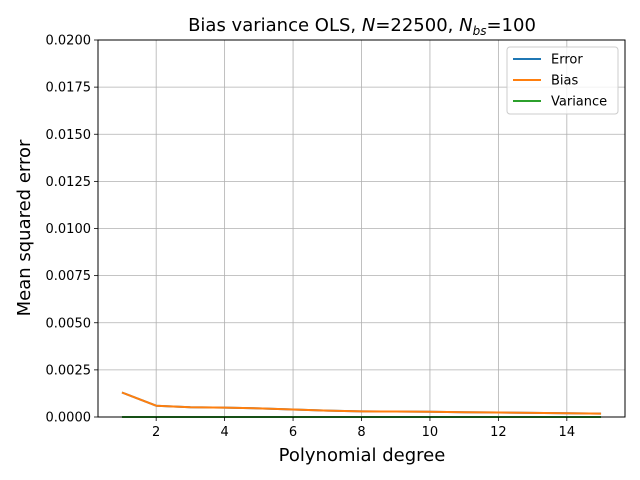 This screenshot has height=480, width=640. Describe the element at coordinates (510, 25) in the screenshot. I see `chart-title-nbs-eq: =100` at that location.